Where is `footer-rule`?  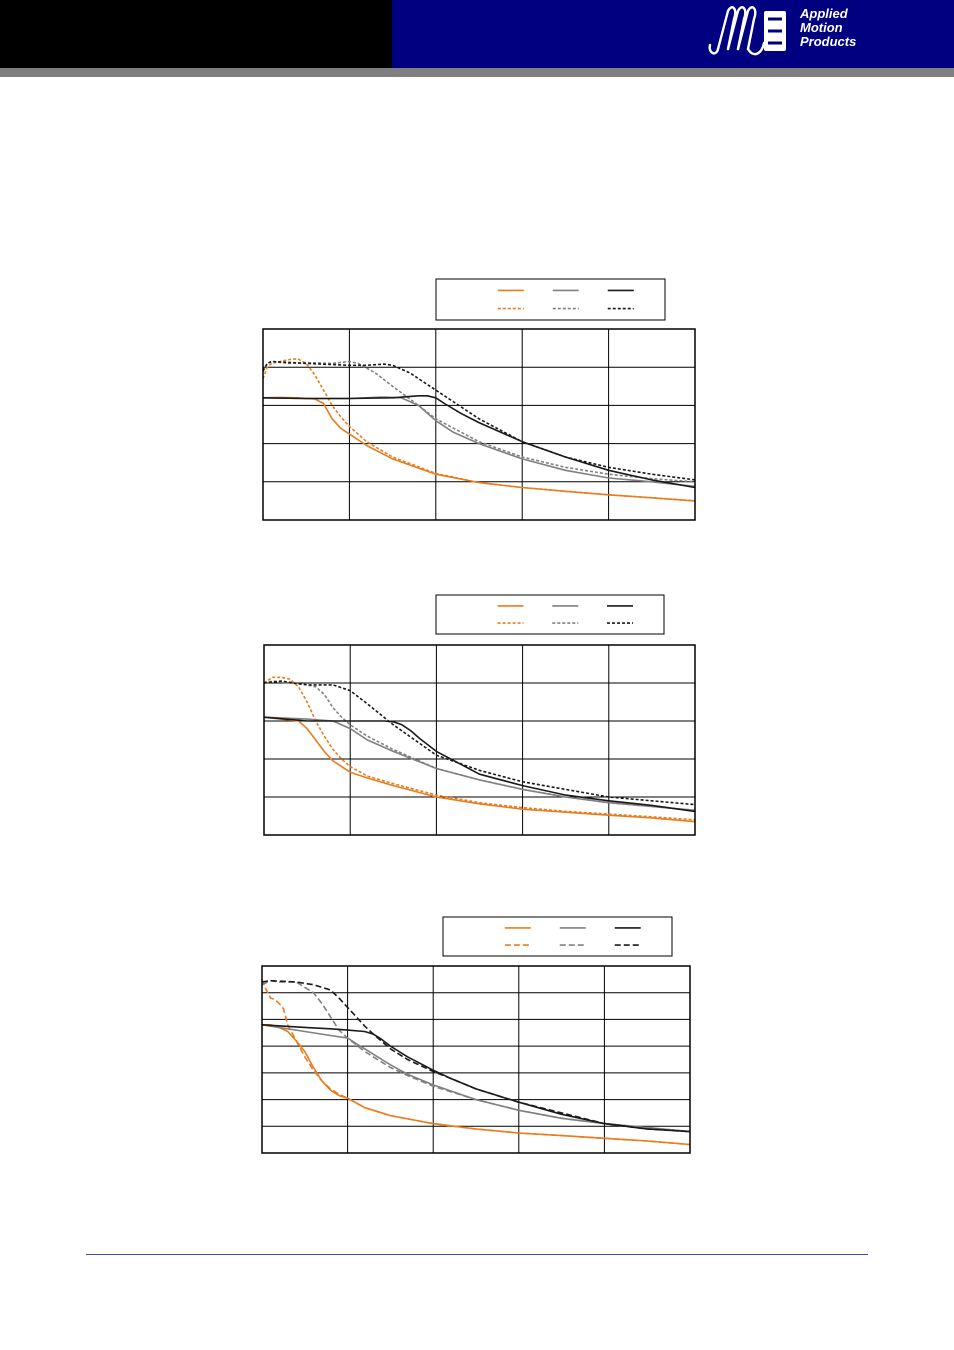
footer-rule is located at coordinates (477, 1254).